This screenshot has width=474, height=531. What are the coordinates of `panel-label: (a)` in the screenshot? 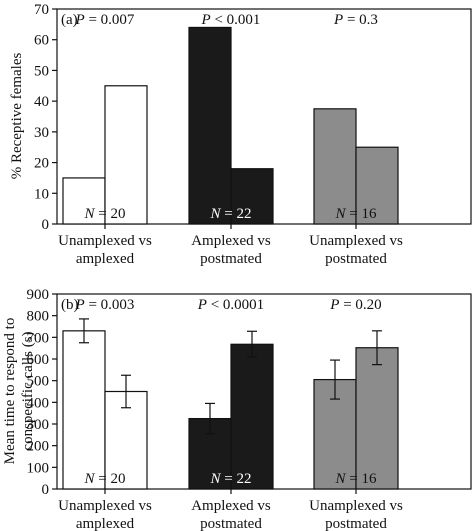 It's located at (69, 20).